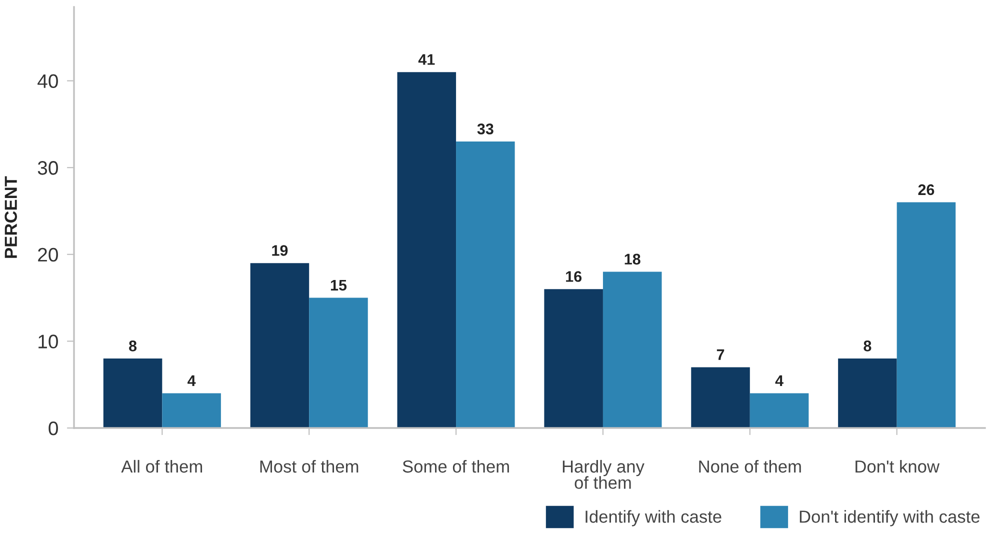 The width and height of the screenshot is (994, 538). Describe the element at coordinates (455, 466) in the screenshot. I see `x-tick-label: Some of them` at that location.